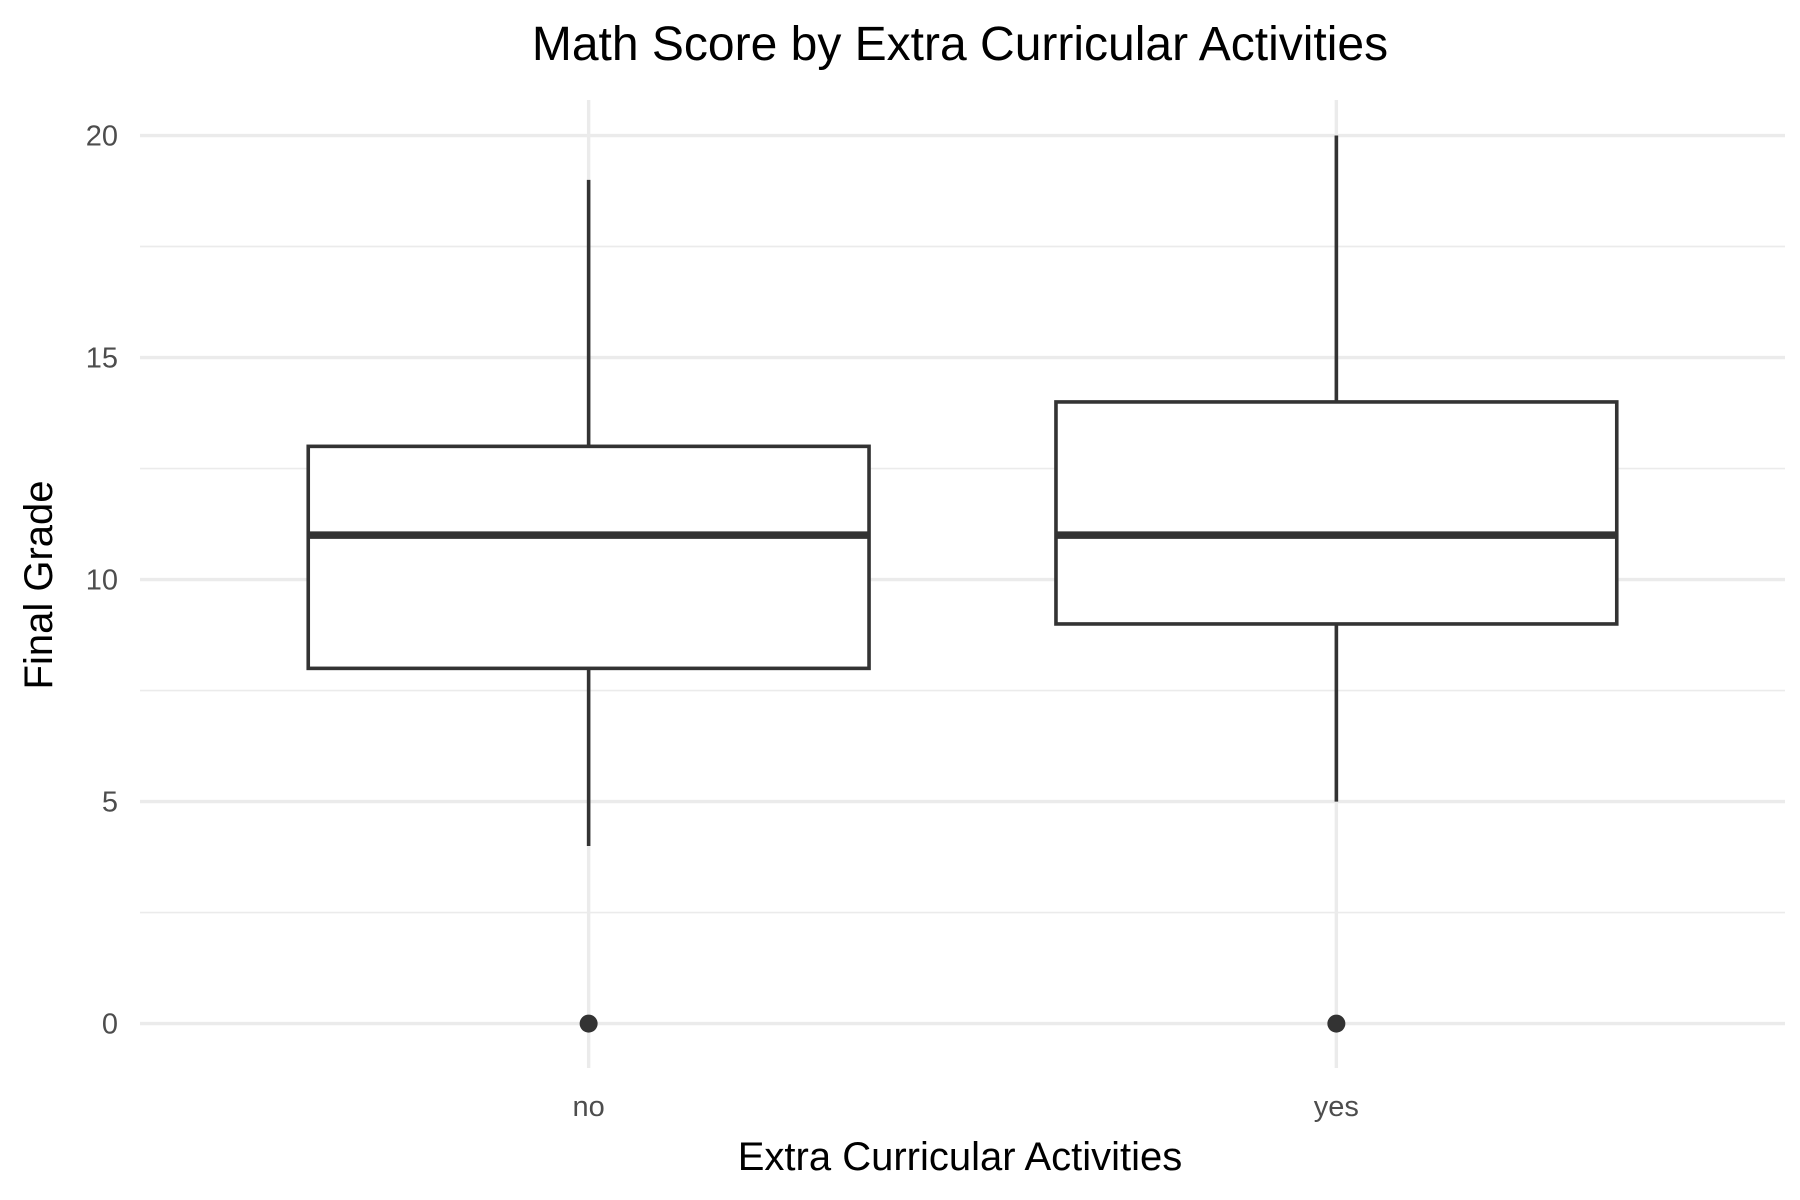 The image size is (1800, 1200). What do you see at coordinates (102, 359) in the screenshot?
I see `y-tick-label: 15` at bounding box center [102, 359].